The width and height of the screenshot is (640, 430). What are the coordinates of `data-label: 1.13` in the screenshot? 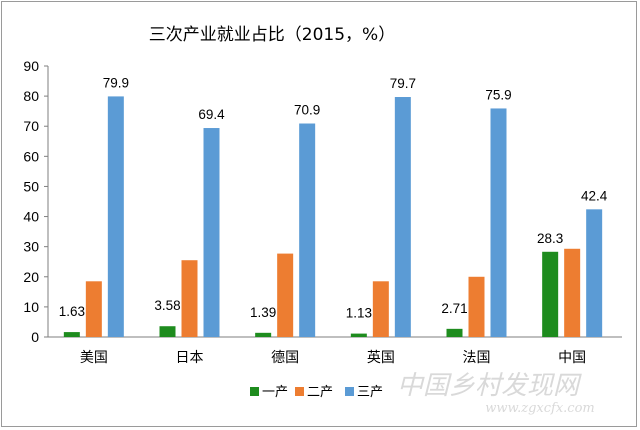 It's located at (359, 313).